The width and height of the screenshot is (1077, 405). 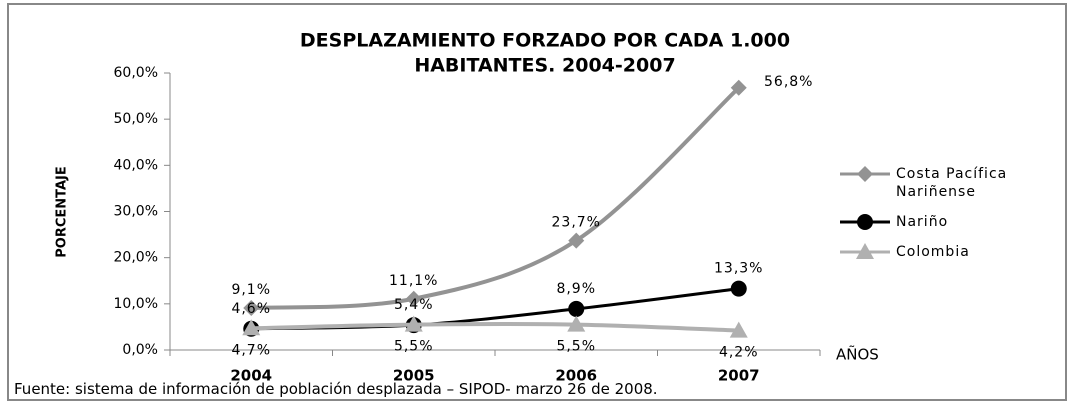 I want to click on series-line, so click(x=495, y=327).